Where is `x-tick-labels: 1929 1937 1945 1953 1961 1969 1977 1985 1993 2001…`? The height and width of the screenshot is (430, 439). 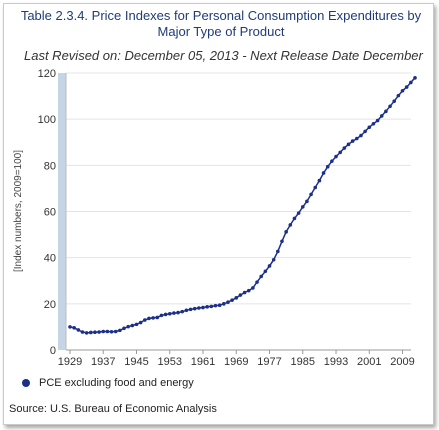
x-tick-labels: 1929 1937 1945 1953 1961 1969 1977 1985 1993 2001… is located at coordinates (236, 359).